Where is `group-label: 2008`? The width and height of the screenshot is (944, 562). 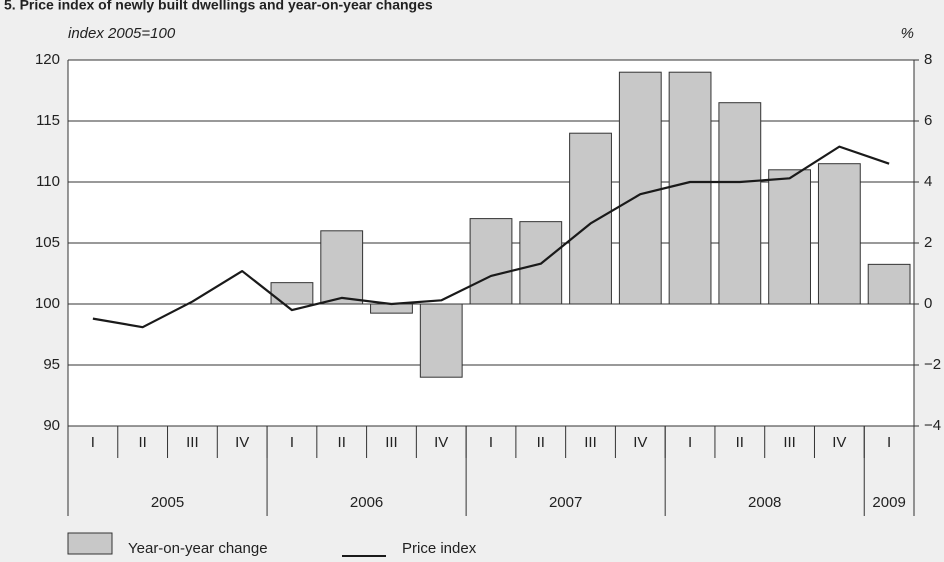 group-label: 2008 is located at coordinates (764, 502).